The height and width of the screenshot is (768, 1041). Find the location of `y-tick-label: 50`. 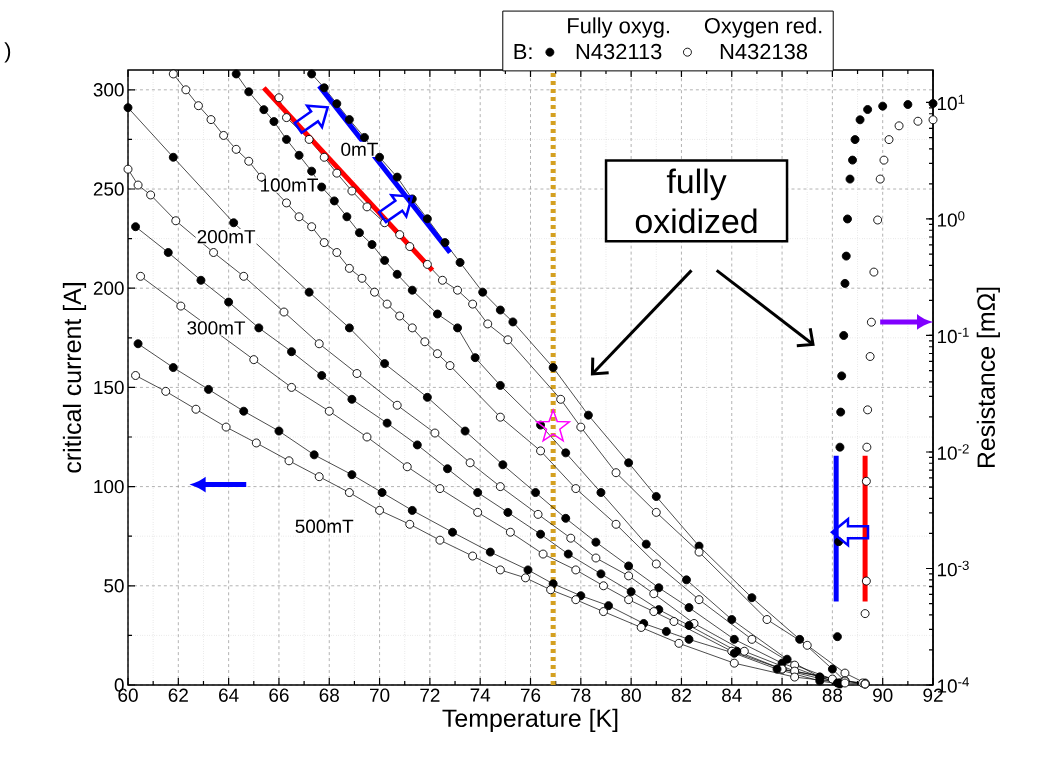

y-tick-label: 50 is located at coordinates (114, 586).